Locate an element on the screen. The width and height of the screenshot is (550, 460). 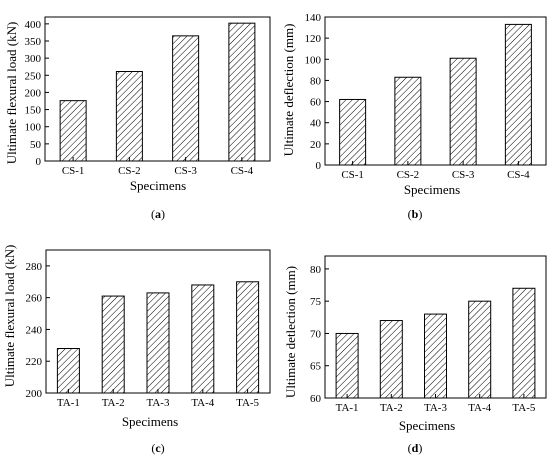
y-tick-label: 40 is located at coordinates (316, 124).